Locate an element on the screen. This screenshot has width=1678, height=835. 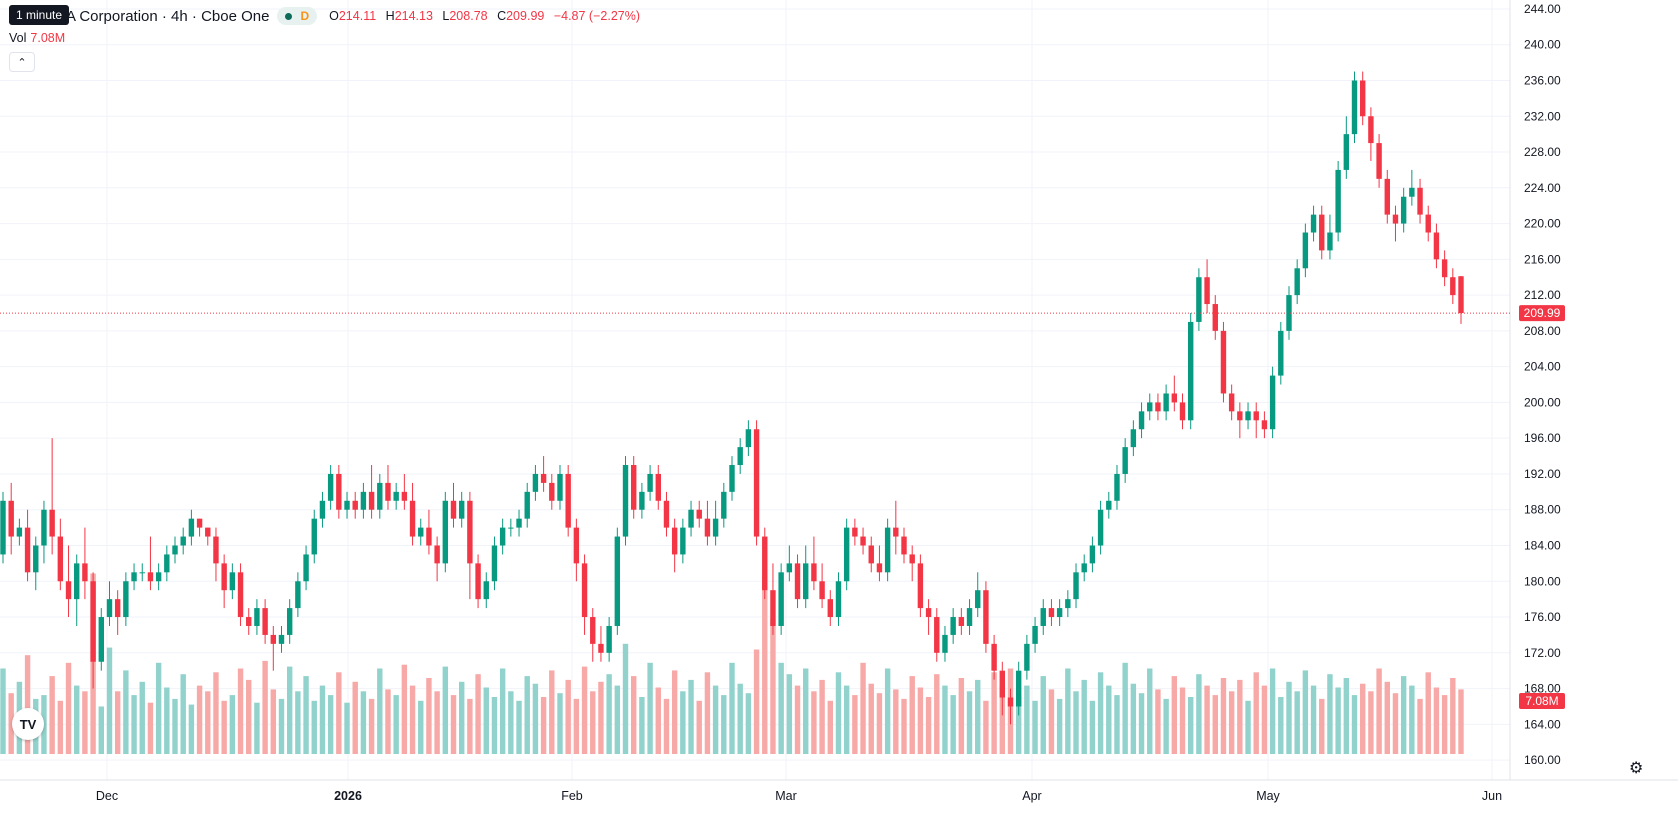
collapse-legend-button: ⌃ is located at coordinates (22, 62).